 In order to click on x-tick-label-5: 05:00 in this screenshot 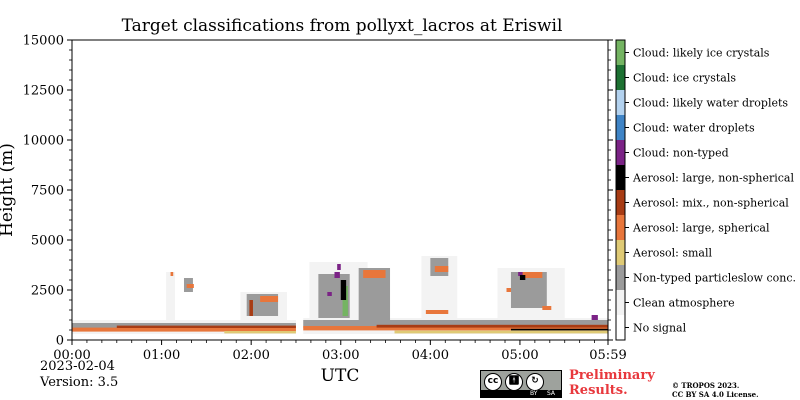, I will do `click(519, 355)`.